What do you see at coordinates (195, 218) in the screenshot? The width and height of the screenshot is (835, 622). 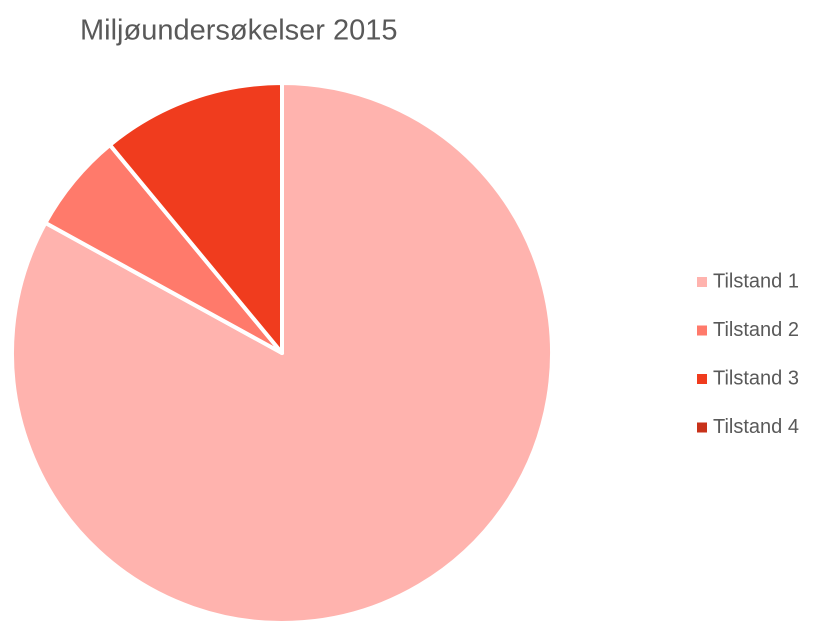 I see `pie-slice` at bounding box center [195, 218].